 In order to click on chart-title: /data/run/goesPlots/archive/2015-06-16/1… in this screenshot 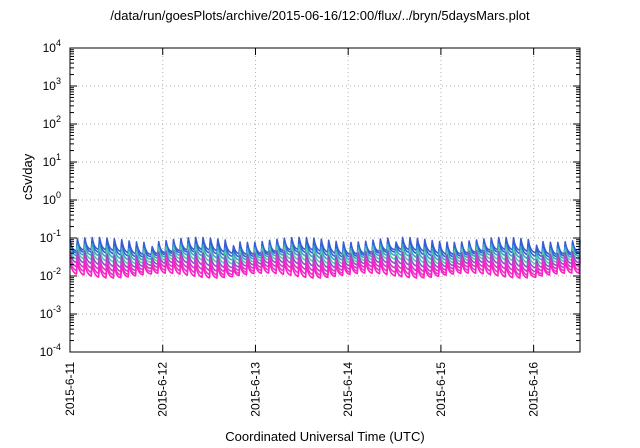, I will do `click(320, 15)`.